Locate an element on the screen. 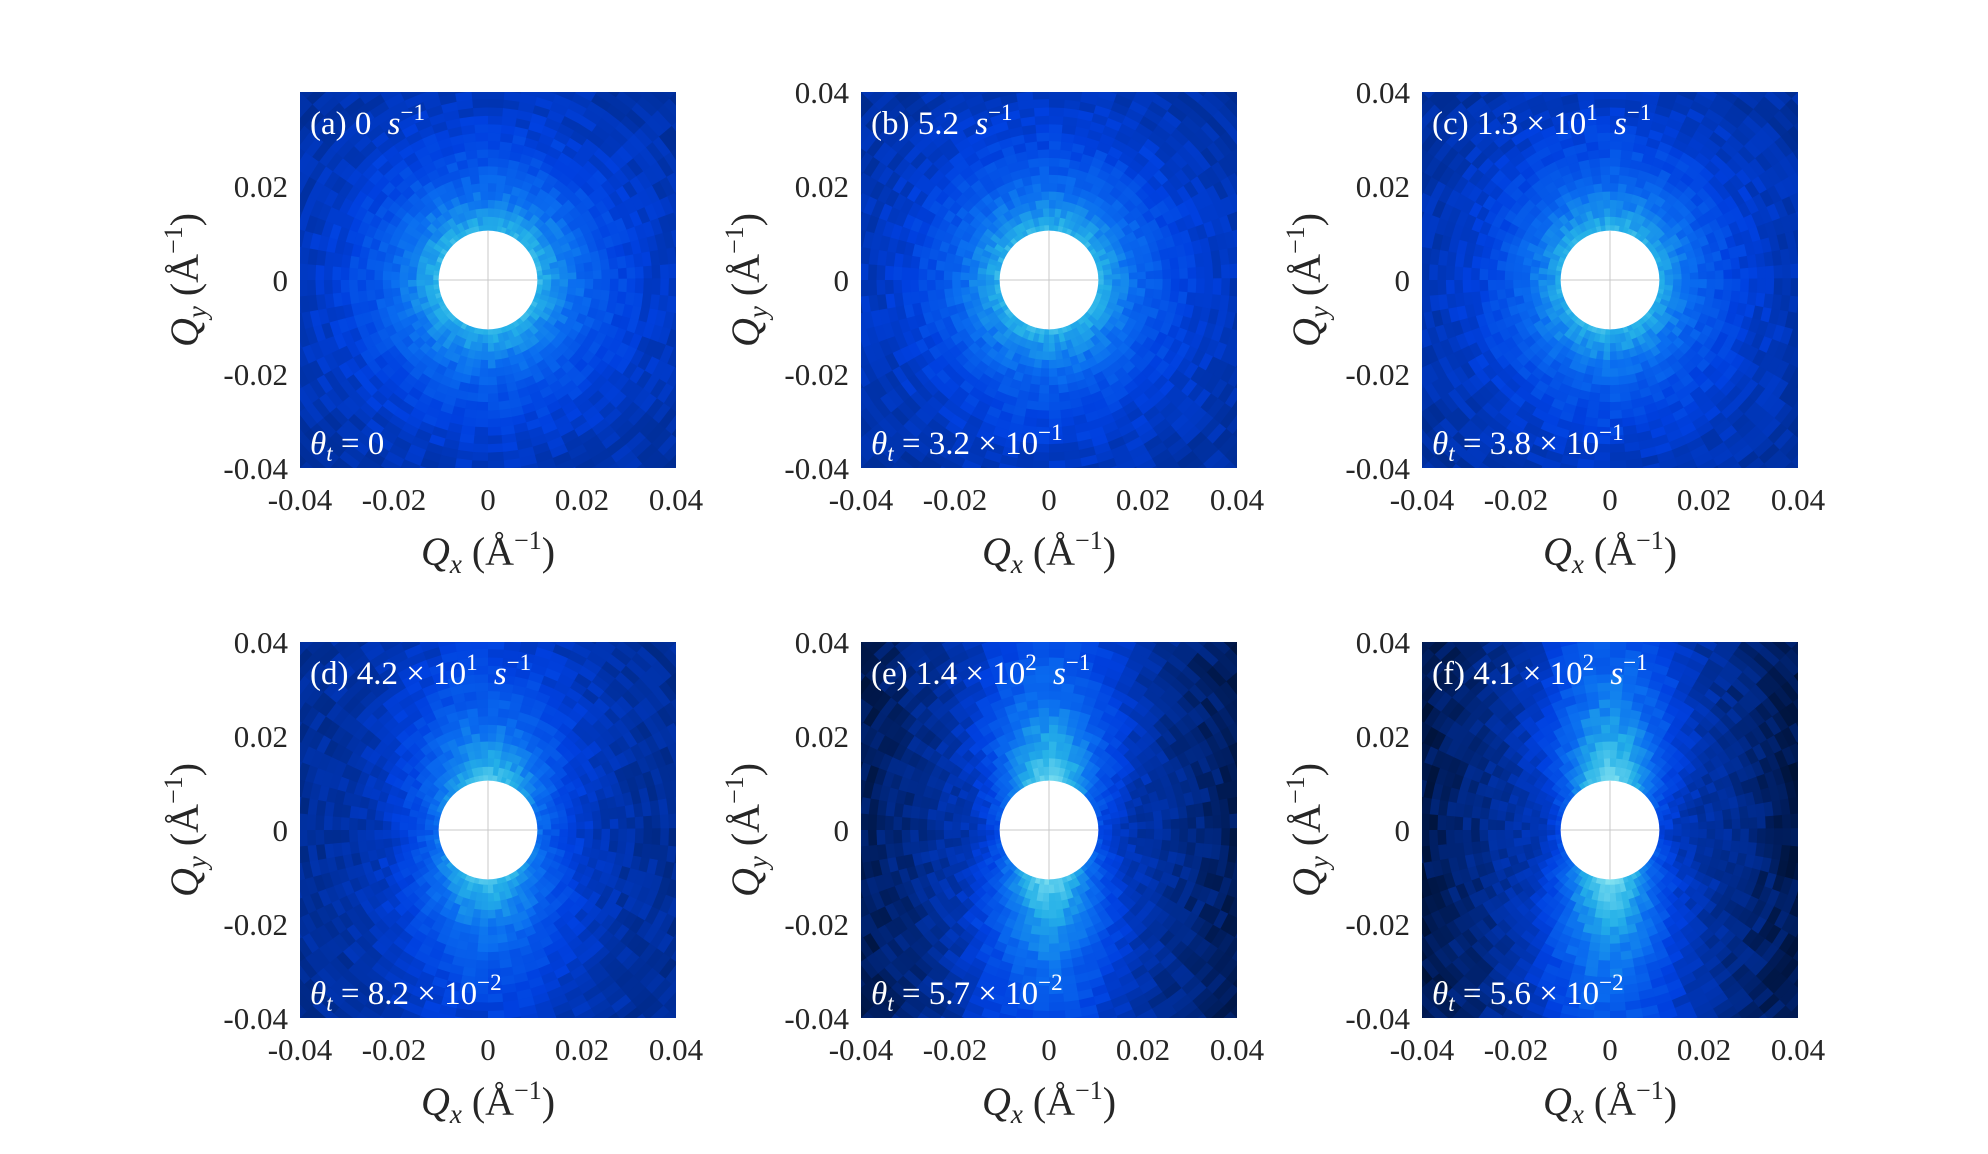  heatmap-c is located at coordinates (1610, 280).